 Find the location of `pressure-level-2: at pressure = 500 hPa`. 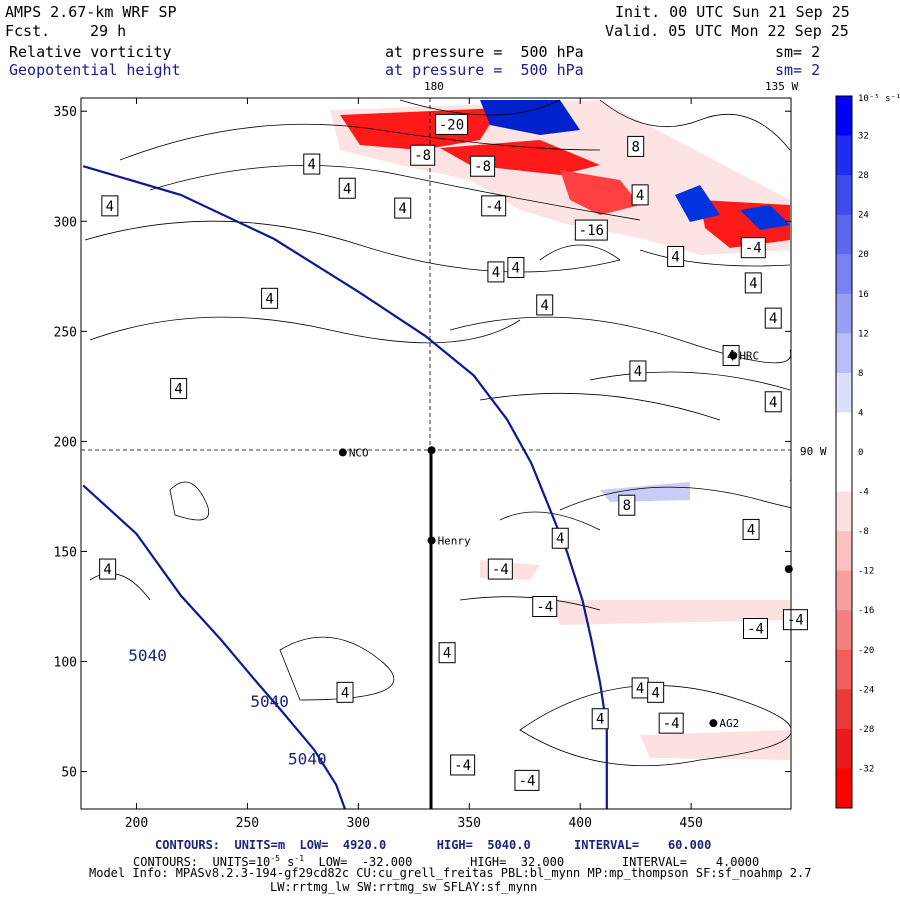

pressure-level-2: at pressure = 500 hPa is located at coordinates (484, 70).